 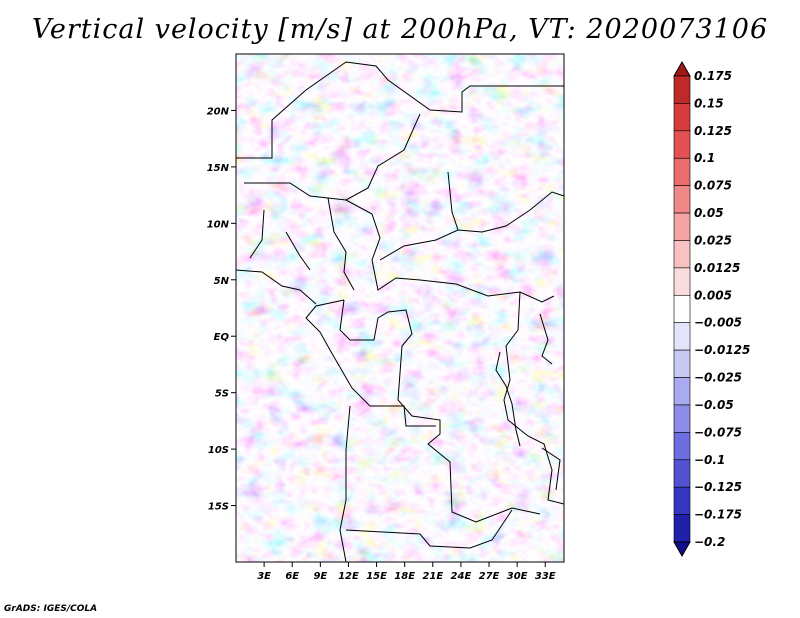 I want to click on x-tick-label: 15E, so click(x=376, y=576).